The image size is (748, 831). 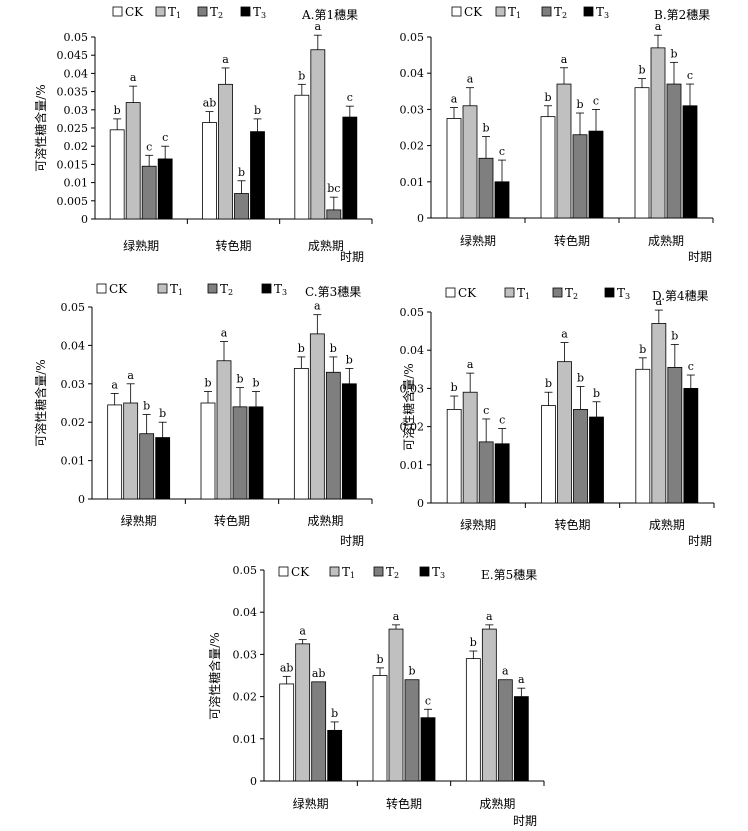 I want to click on legend-text: CK, so click(x=473, y=12).